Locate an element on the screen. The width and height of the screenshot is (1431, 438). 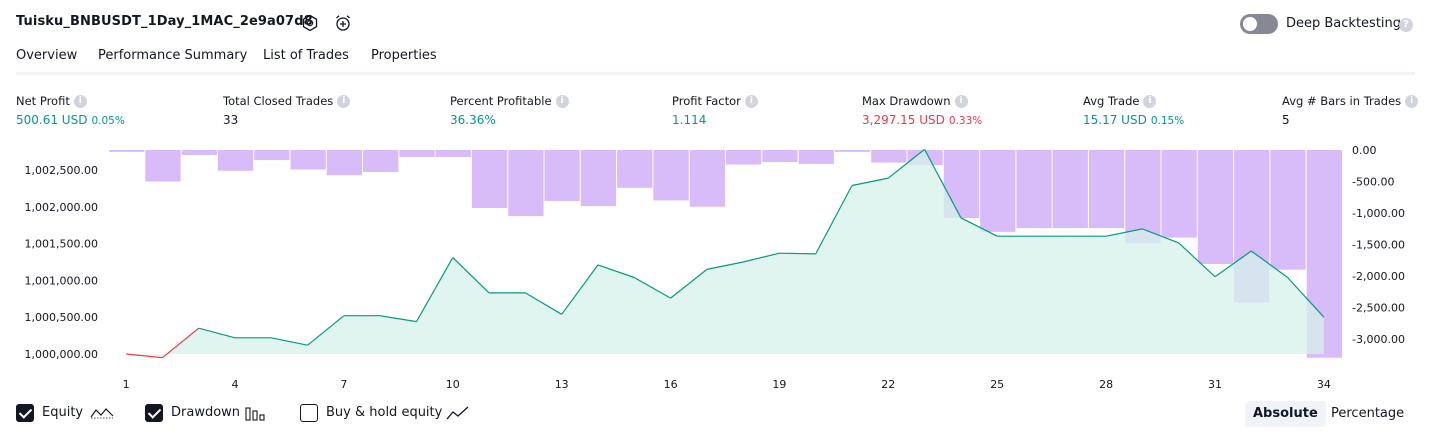
x-tick-label: 28 is located at coordinates (1106, 384).